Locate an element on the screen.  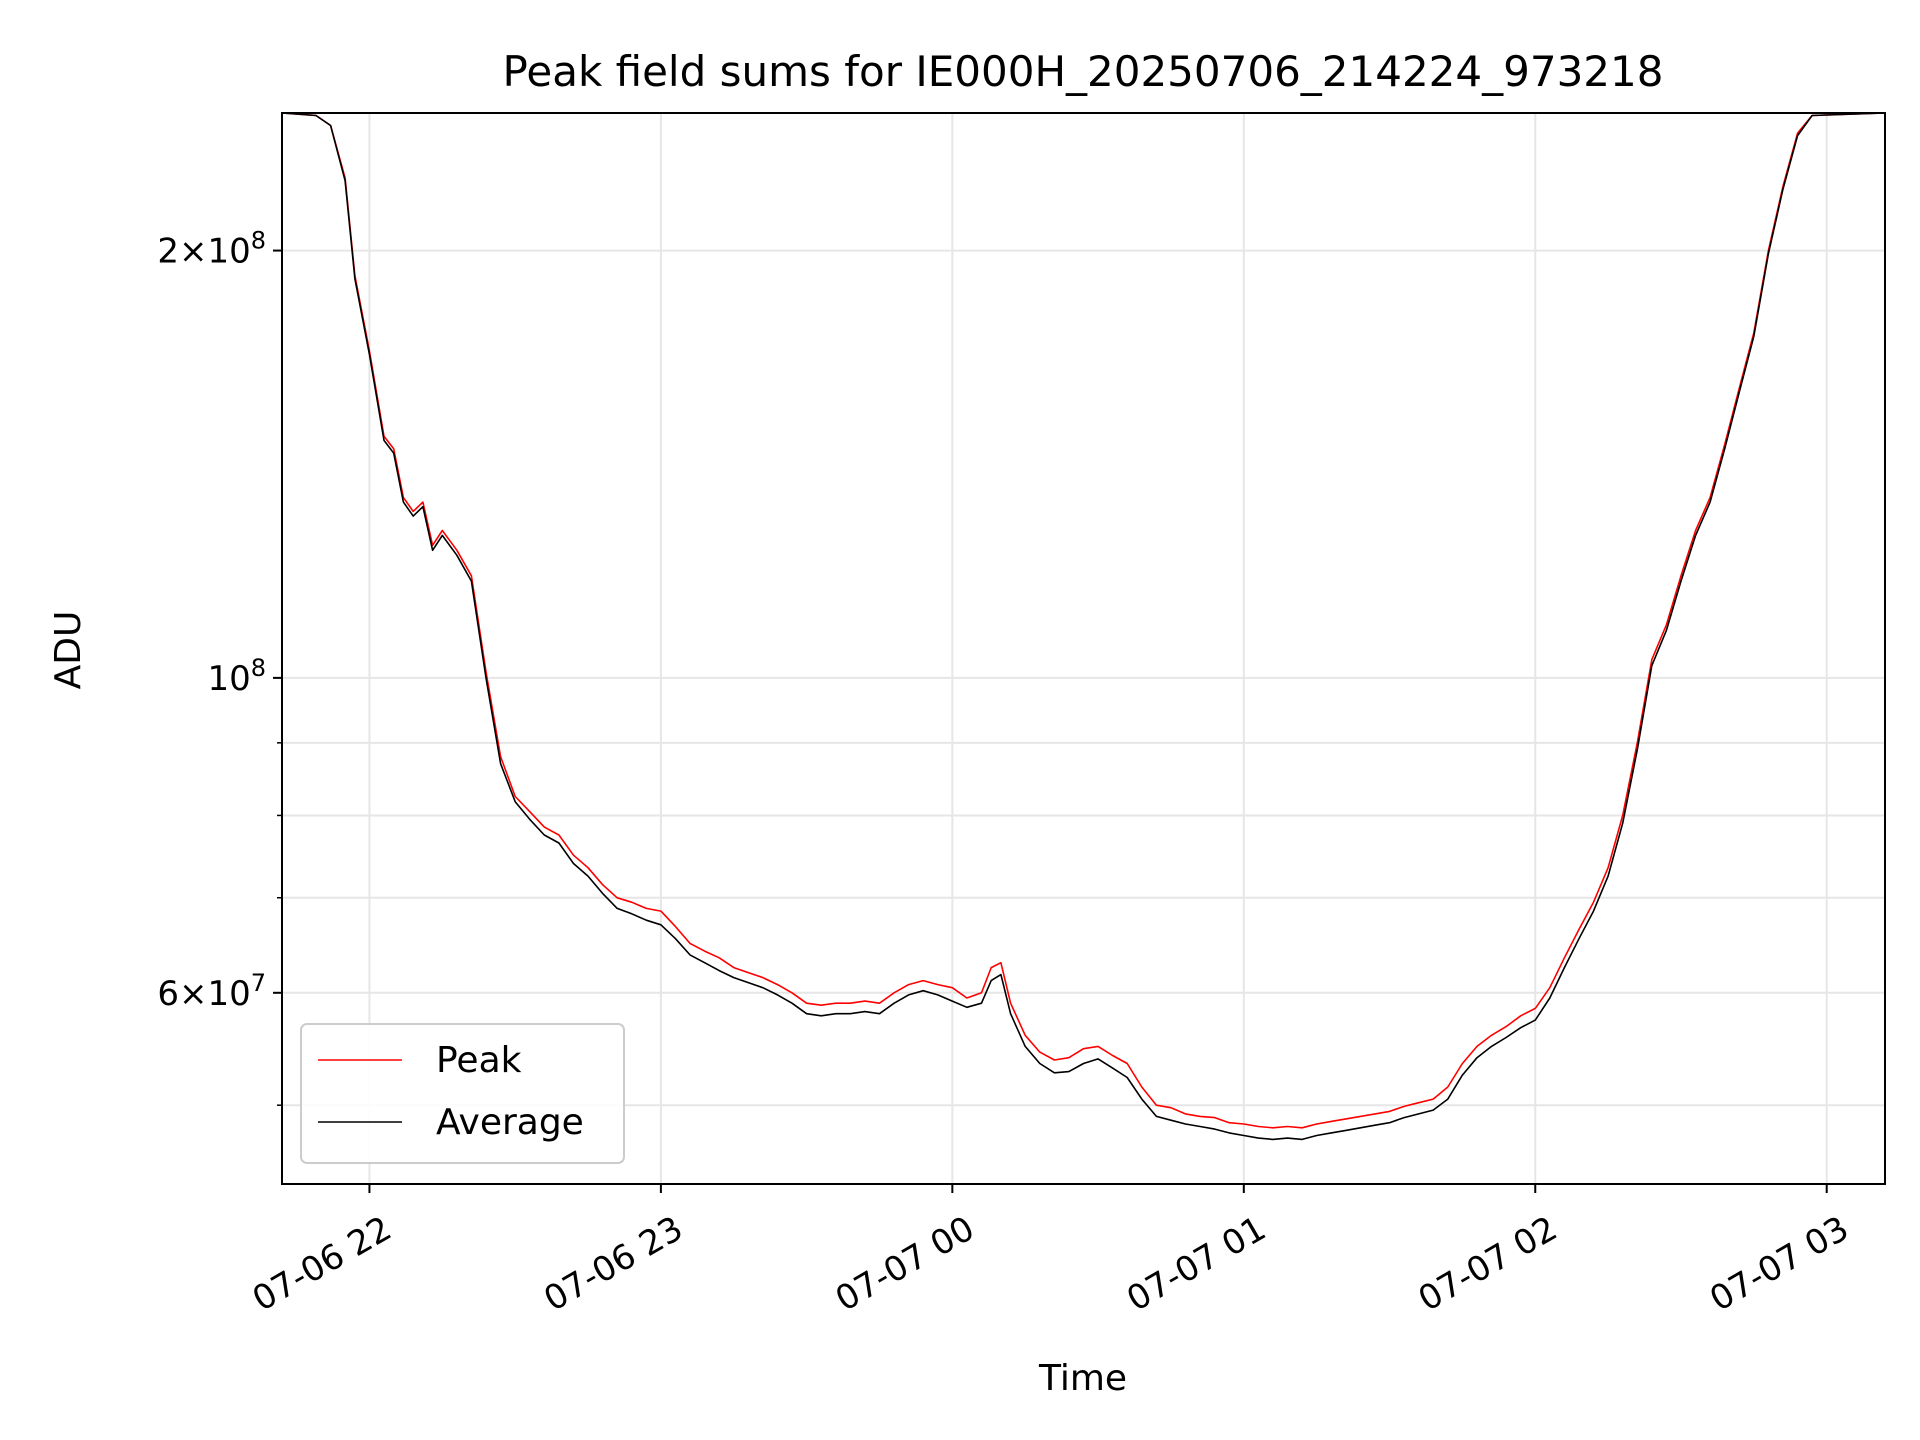
legend-average-label: Average is located at coordinates (510, 1122).